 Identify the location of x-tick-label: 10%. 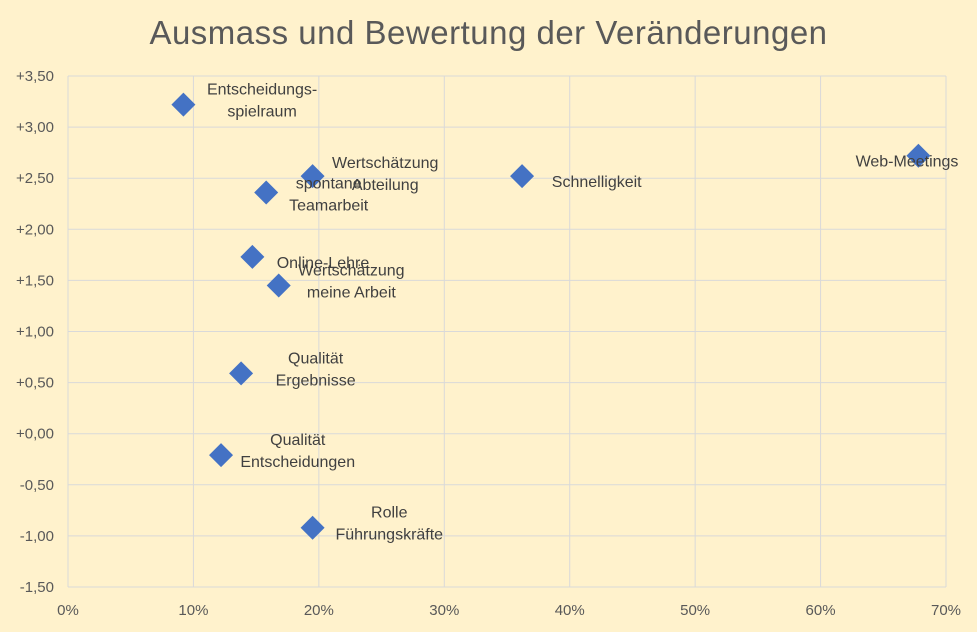
(193, 610).